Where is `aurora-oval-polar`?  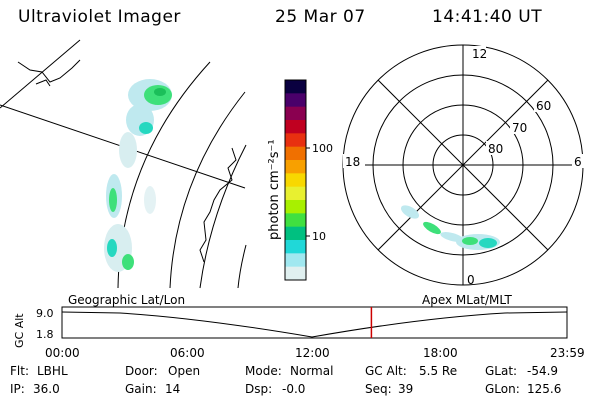 aurora-oval-polar is located at coordinates (450, 227).